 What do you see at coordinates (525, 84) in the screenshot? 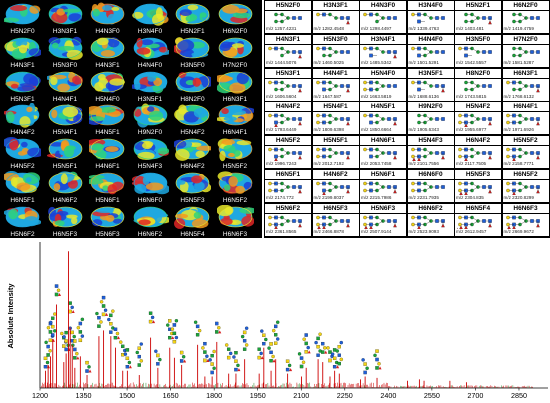
I see `glycan-table-cell: H6N3F1 m/z 1768.6132` at bounding box center [525, 84].